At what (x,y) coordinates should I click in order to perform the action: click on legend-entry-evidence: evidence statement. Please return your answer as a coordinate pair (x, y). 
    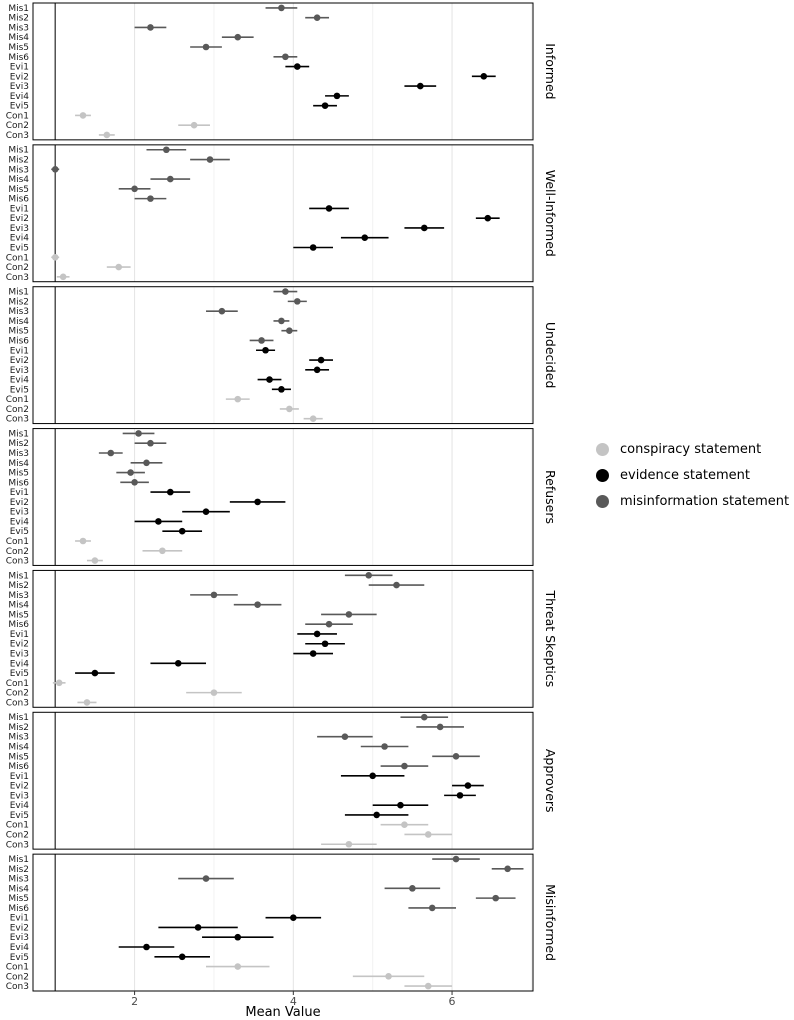
    Looking at the image, I should click on (692, 475).